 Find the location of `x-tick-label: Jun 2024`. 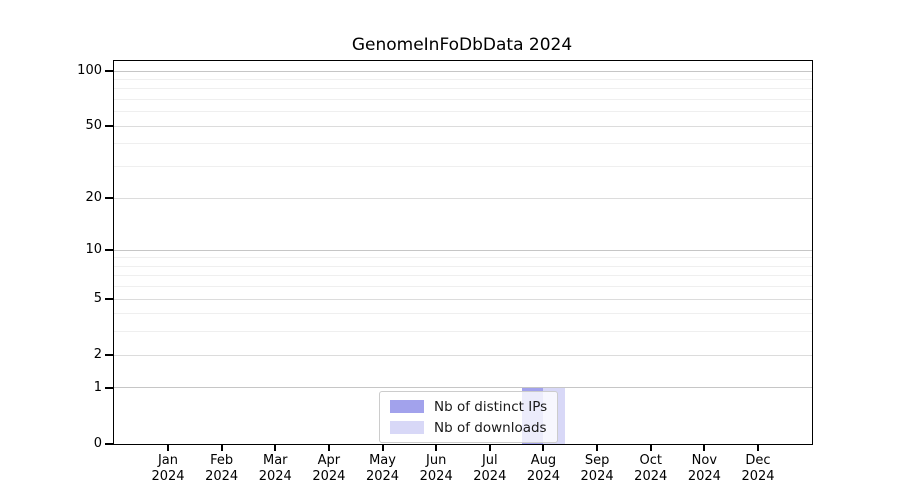

x-tick-label: Jun 2024 is located at coordinates (436, 469).